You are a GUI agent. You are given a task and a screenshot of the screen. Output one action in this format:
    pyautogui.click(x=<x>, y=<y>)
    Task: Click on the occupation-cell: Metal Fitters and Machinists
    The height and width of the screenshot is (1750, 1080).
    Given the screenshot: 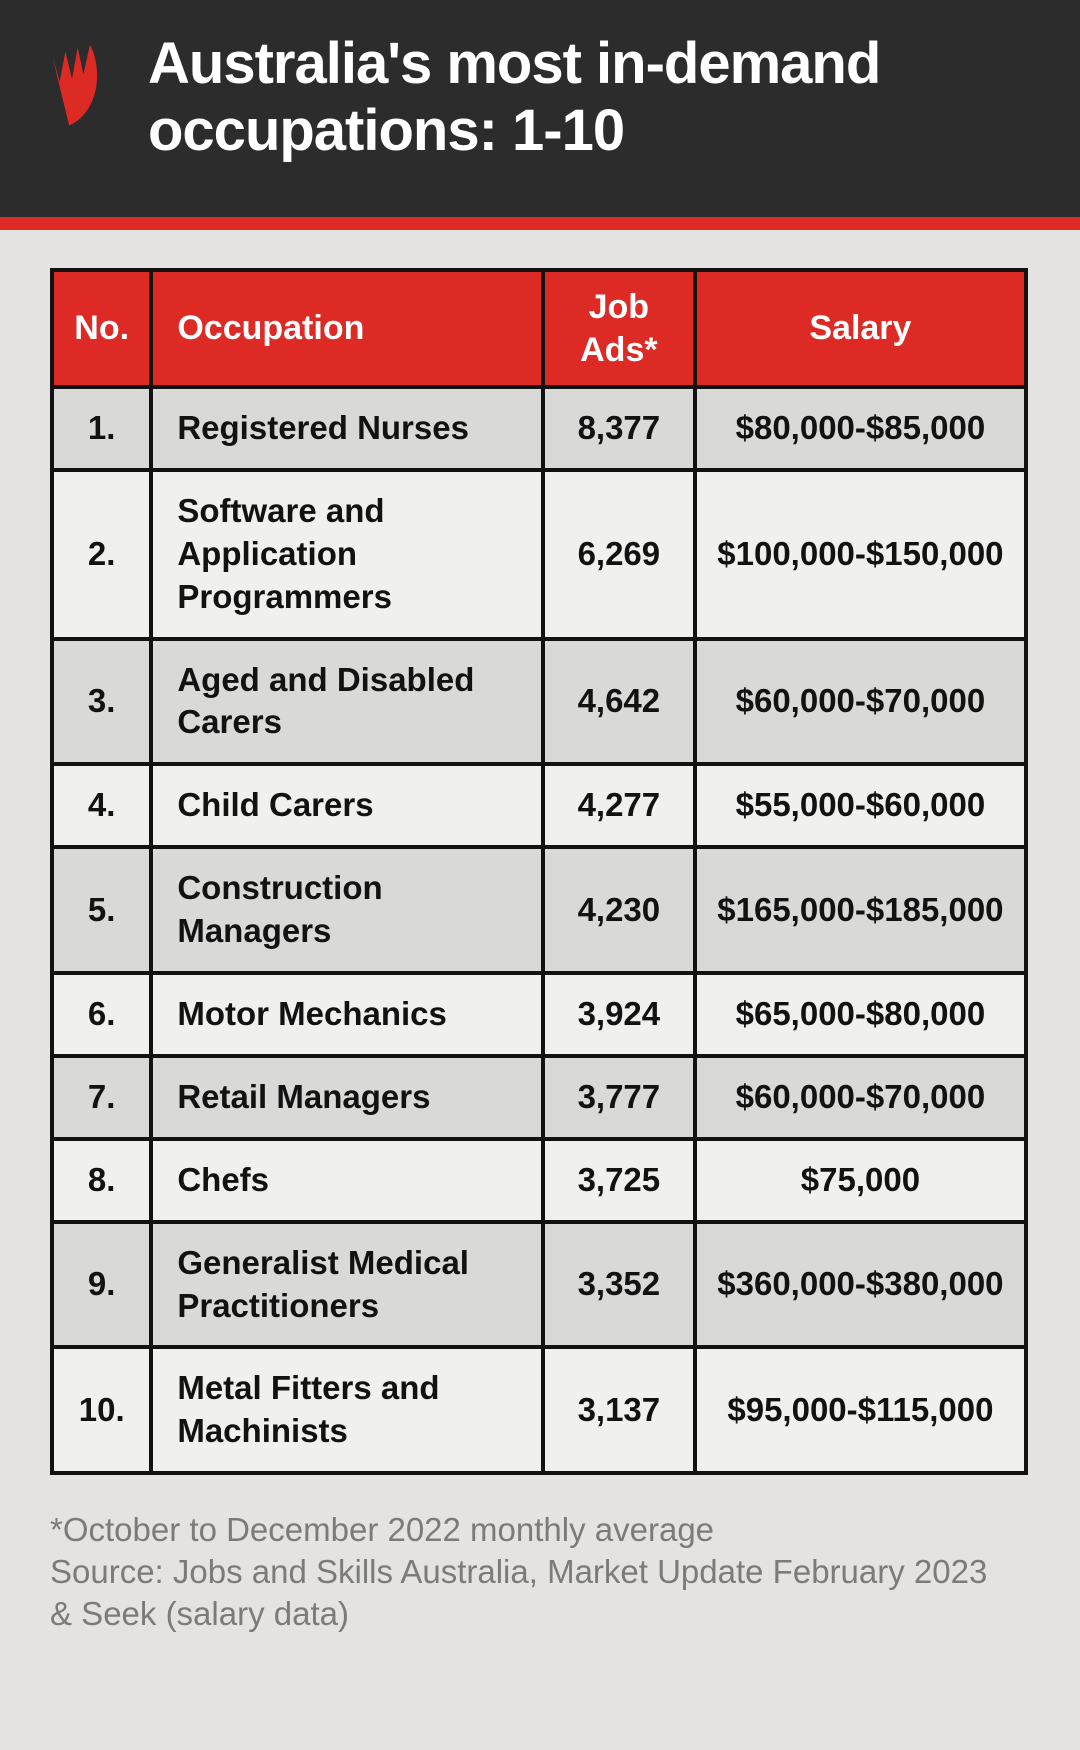 What is the action you would take?
    pyautogui.click(x=347, y=1410)
    